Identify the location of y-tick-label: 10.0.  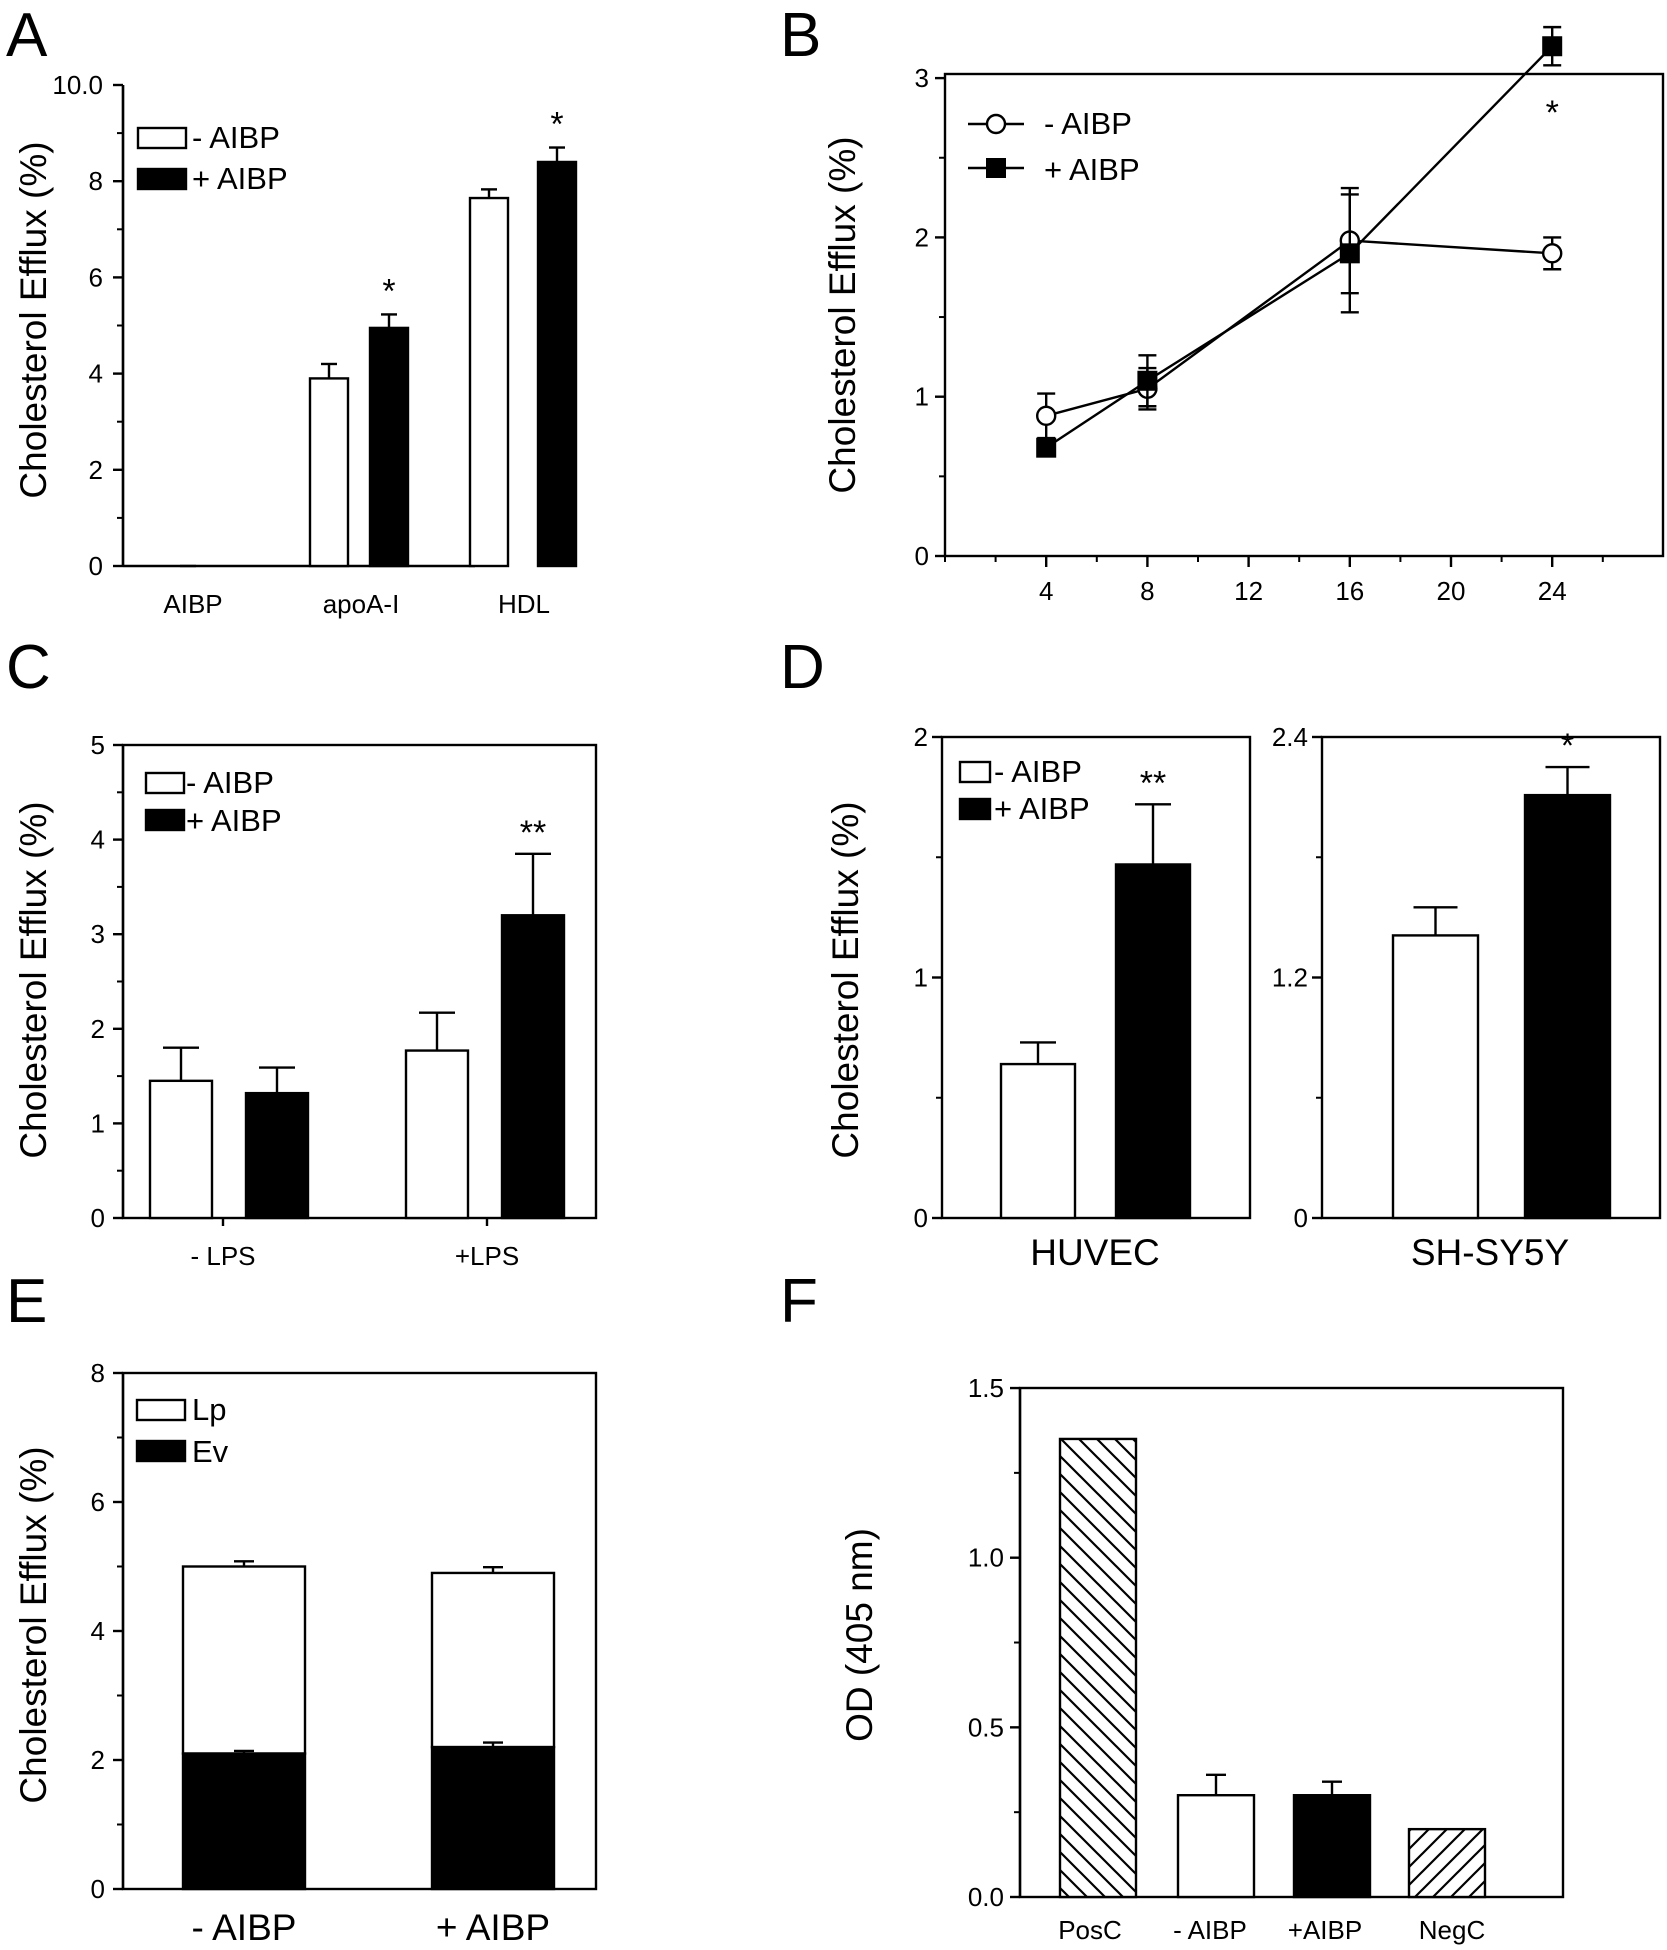
(77, 85).